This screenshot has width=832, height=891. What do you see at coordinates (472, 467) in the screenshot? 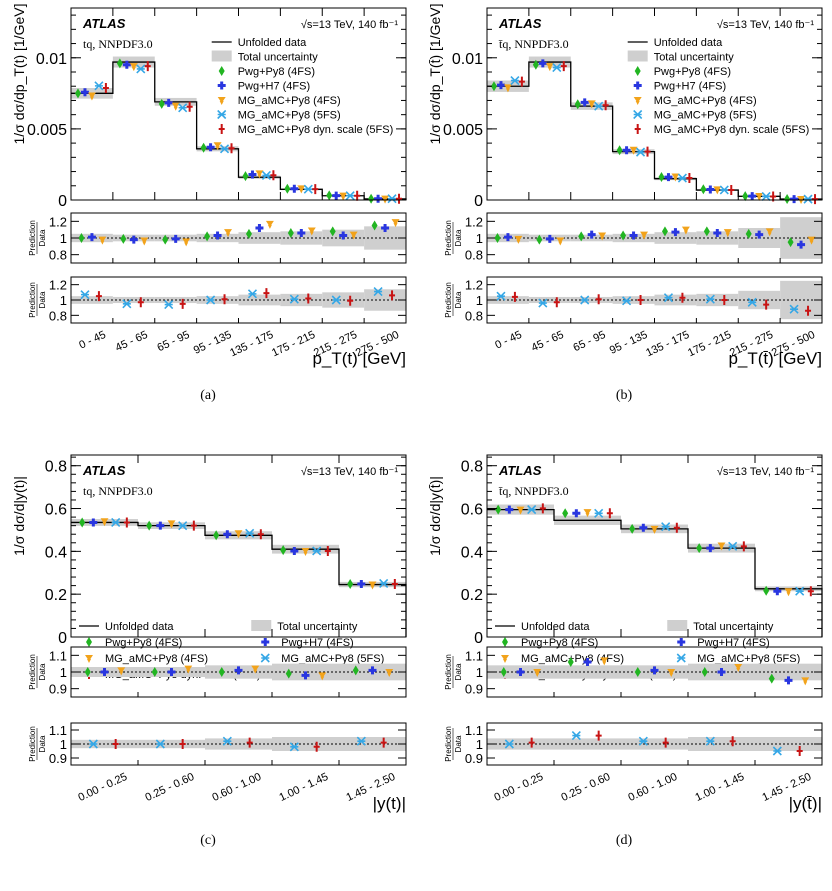
I see `y-tick-label: 0.8` at bounding box center [472, 467].